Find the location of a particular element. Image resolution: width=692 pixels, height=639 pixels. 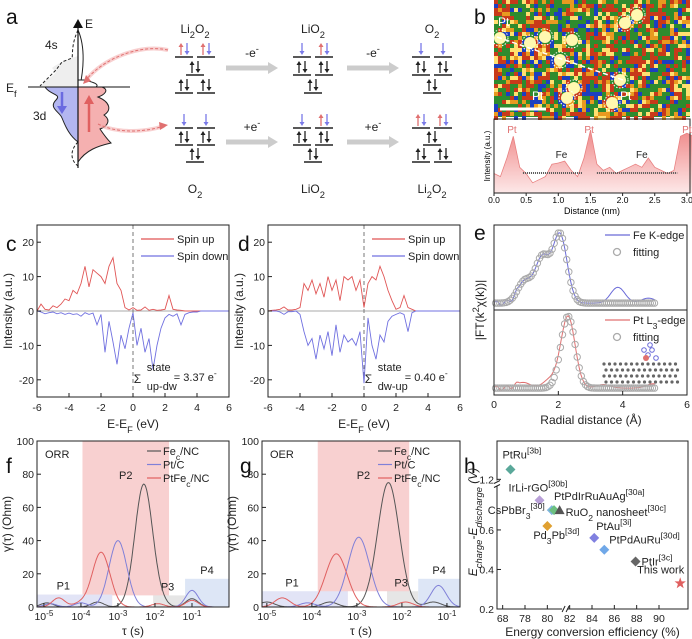

annotation-sum-symbol: Σ is located at coordinates (137, 379).